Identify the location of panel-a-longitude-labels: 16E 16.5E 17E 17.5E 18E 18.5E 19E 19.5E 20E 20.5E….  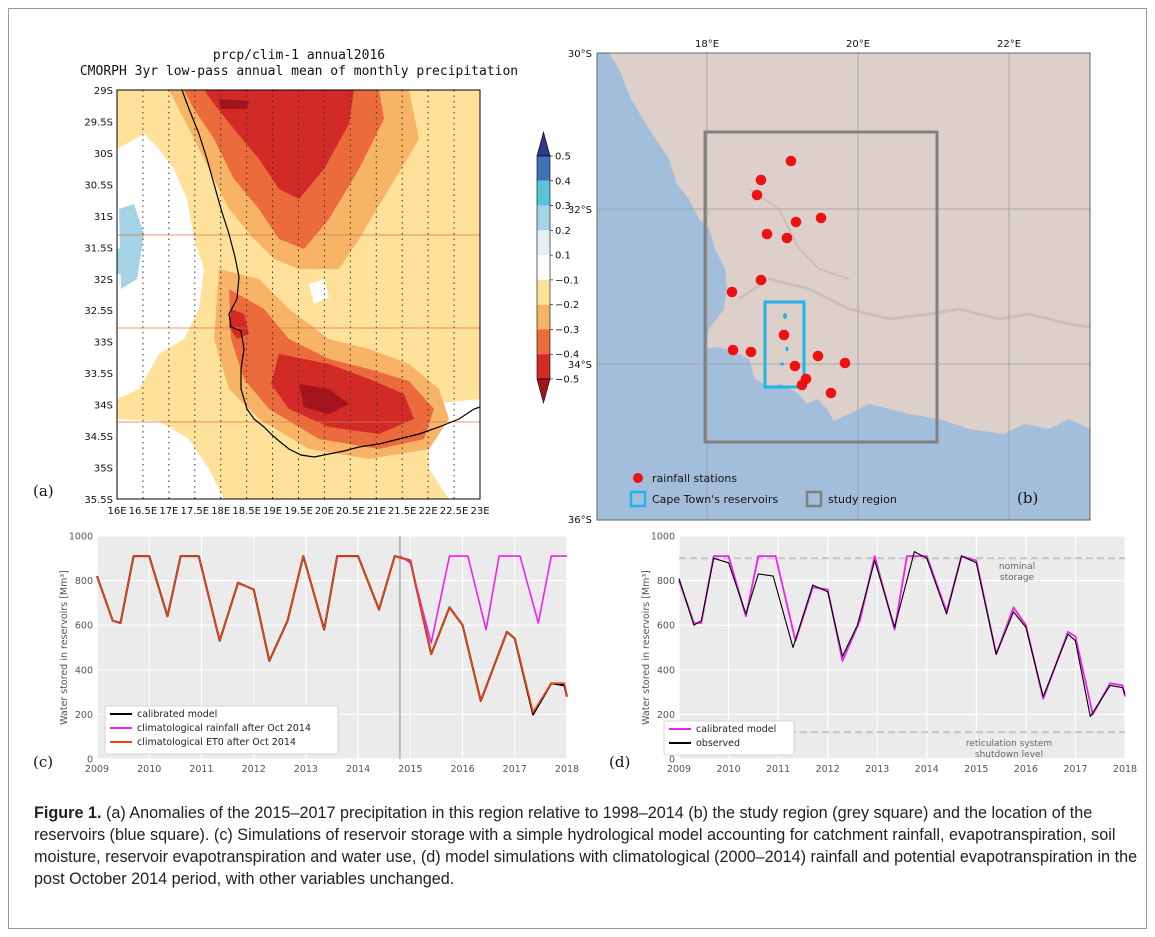
(298, 511).